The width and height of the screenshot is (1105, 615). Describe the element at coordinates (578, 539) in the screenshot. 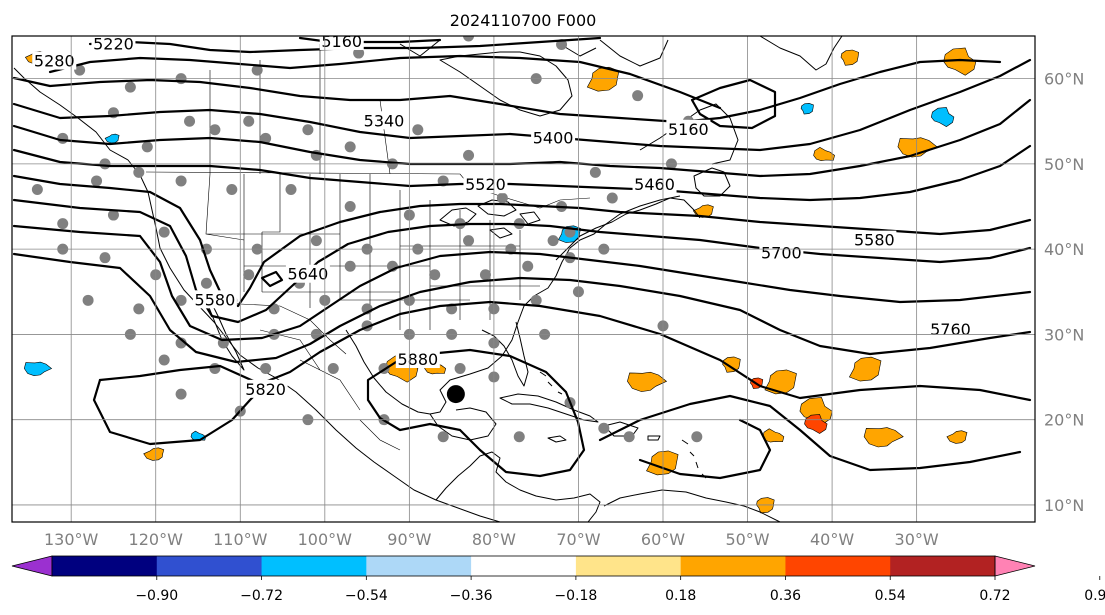

I see `lon-tick-label: 70°W` at that location.